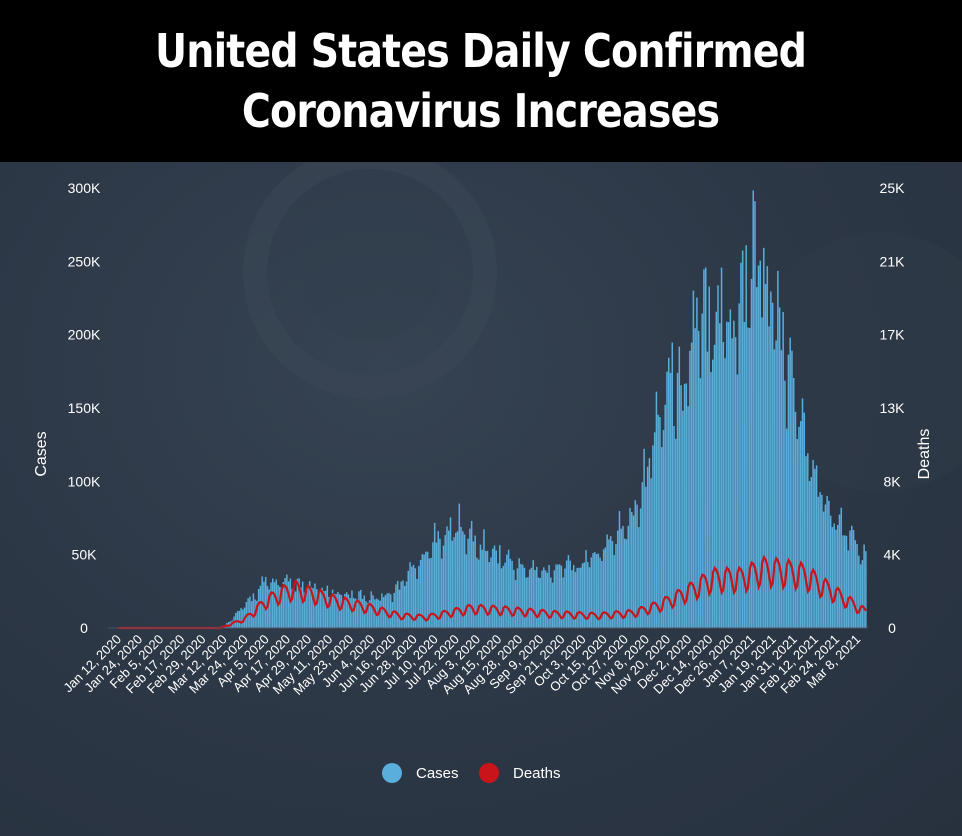 The width and height of the screenshot is (962, 836). Describe the element at coordinates (84, 188) in the screenshot. I see `y-tick-left: 300K` at that location.